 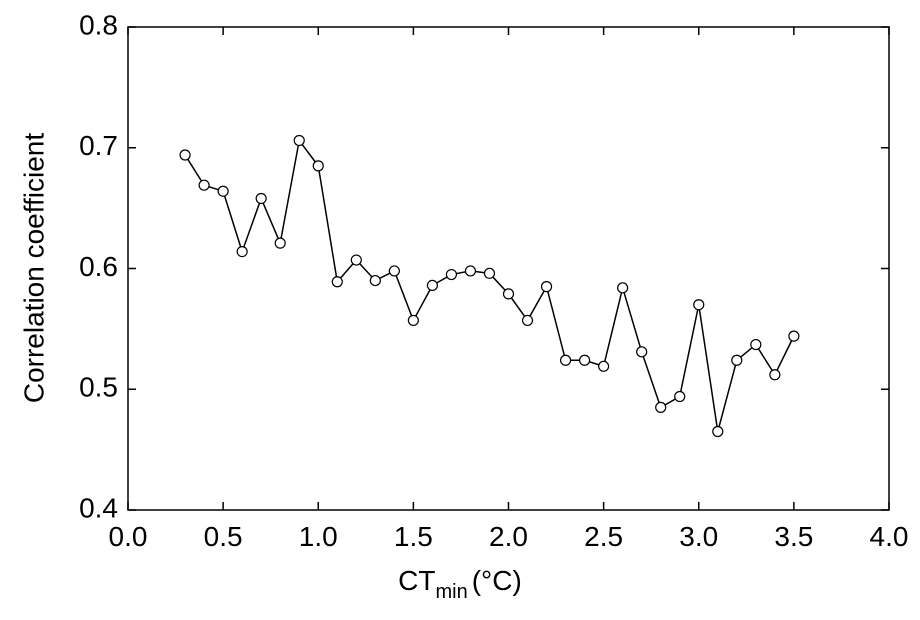 What do you see at coordinates (416, 580) in the screenshot?
I see `x-label-main: CT` at bounding box center [416, 580].